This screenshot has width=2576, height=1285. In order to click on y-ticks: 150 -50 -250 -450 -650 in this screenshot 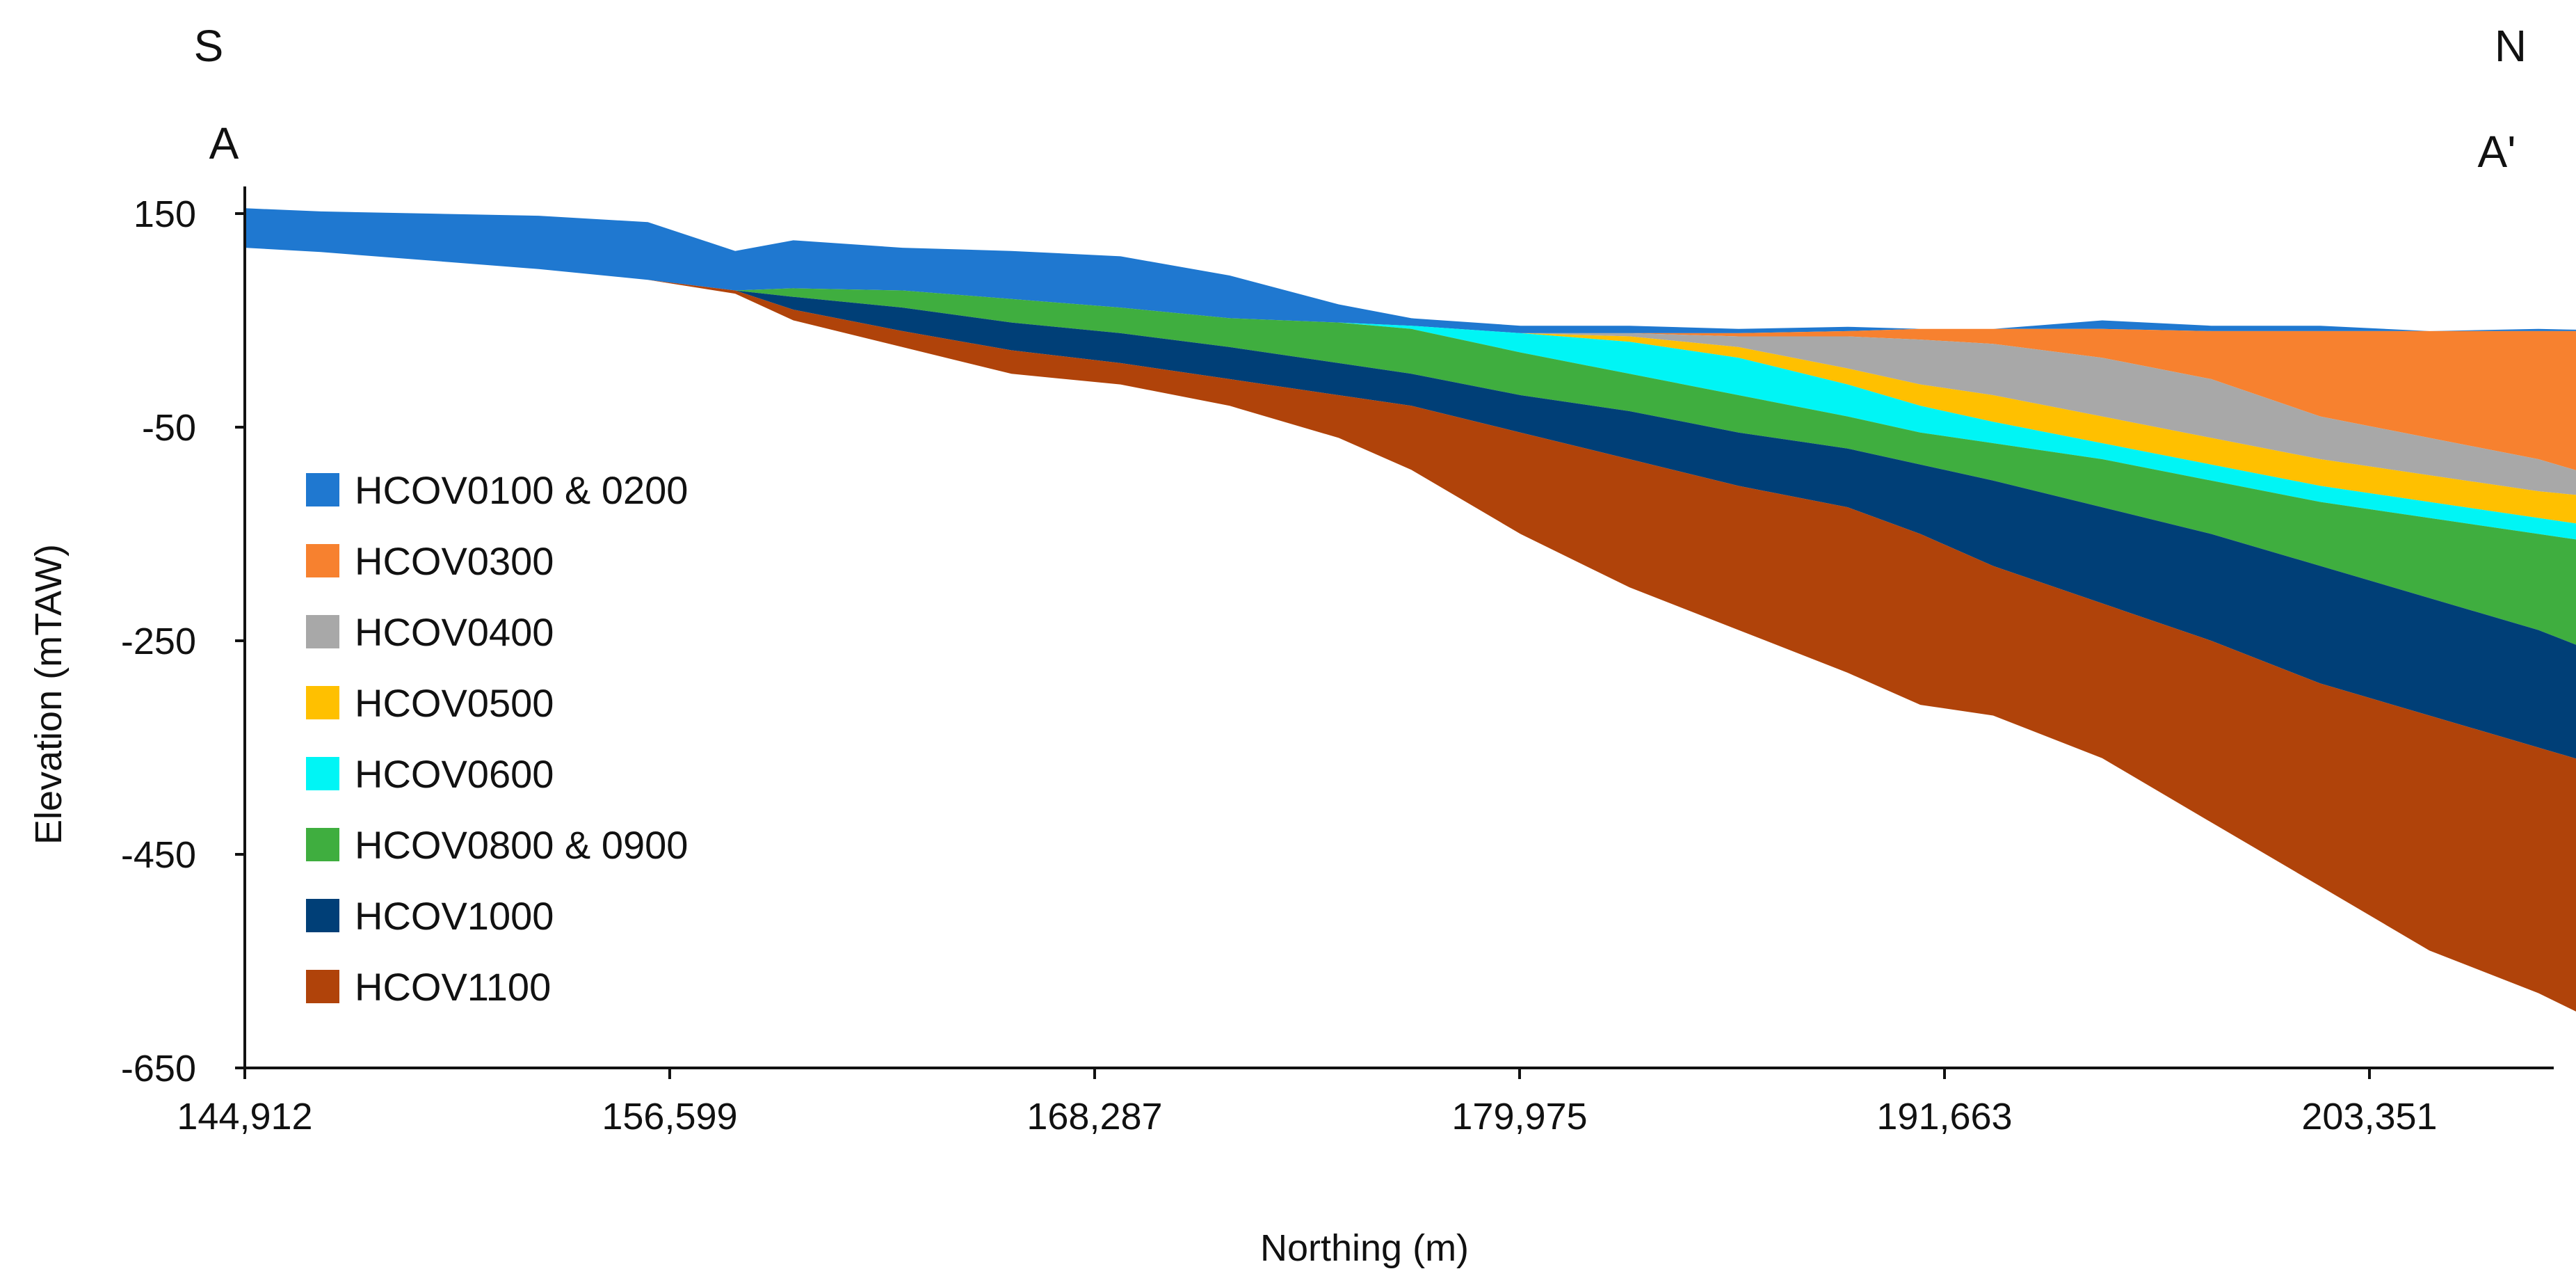, I will do `click(183, 641)`.